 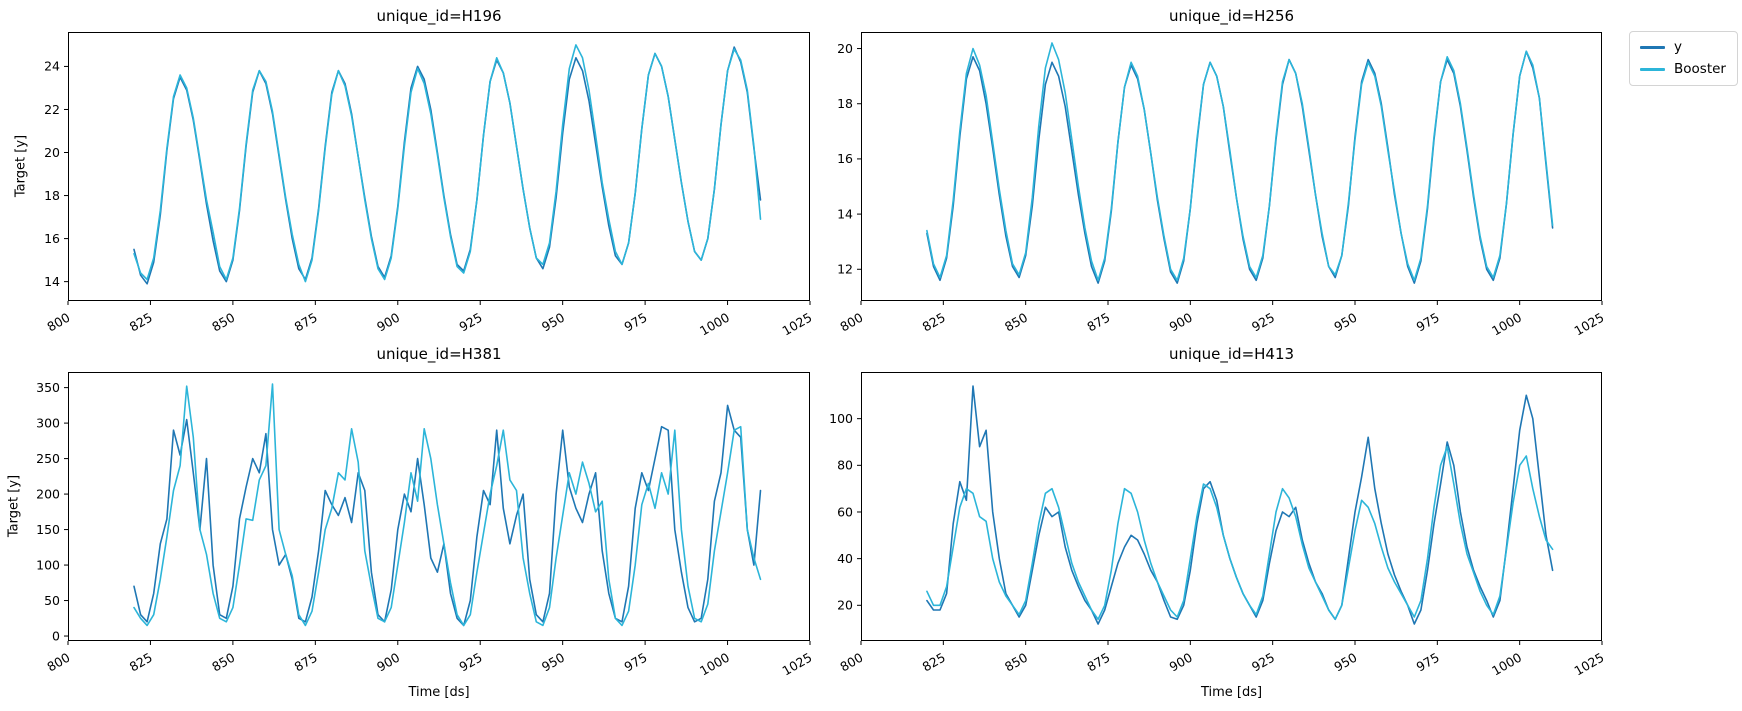 I want to click on y-axis-label-bottom: Target [y], so click(x=14, y=506).